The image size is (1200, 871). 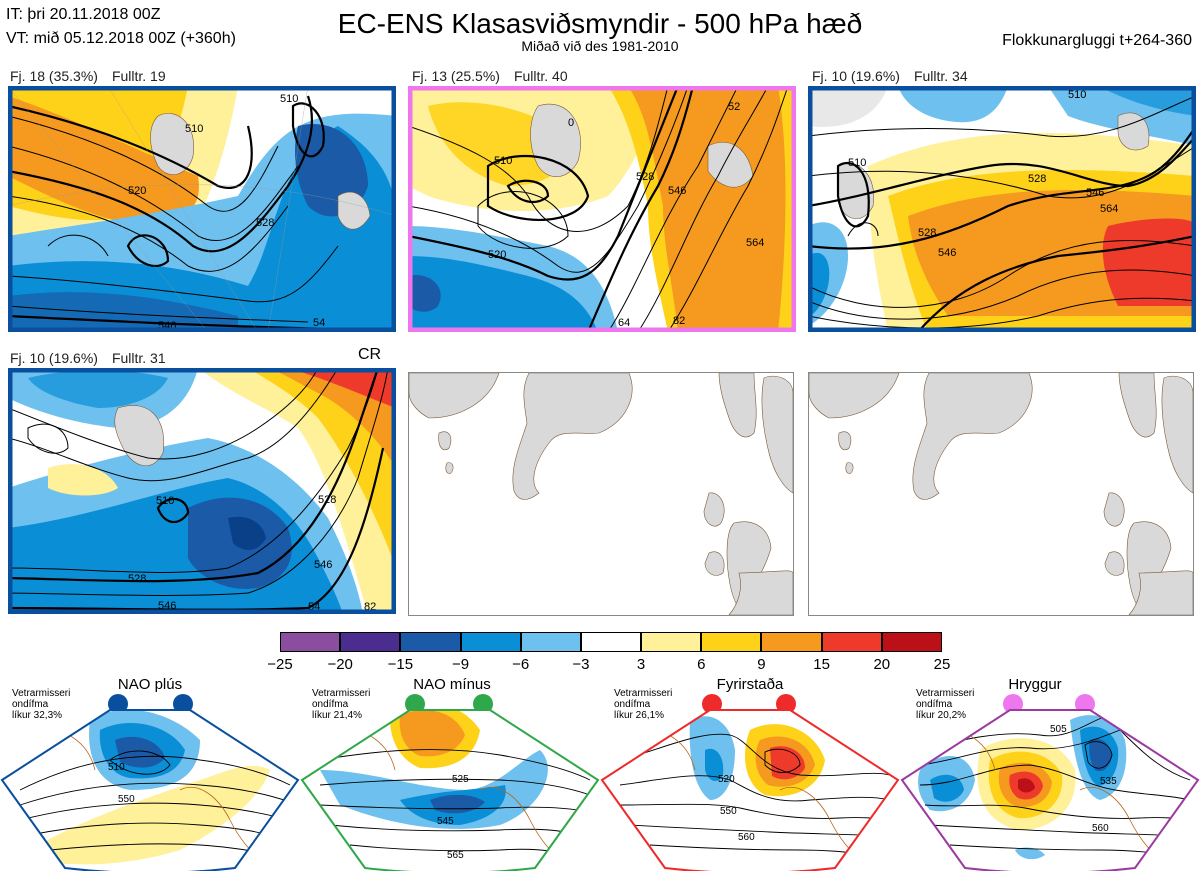 I want to click on regime-2-stat-line: ondífma, so click(x=330, y=704).